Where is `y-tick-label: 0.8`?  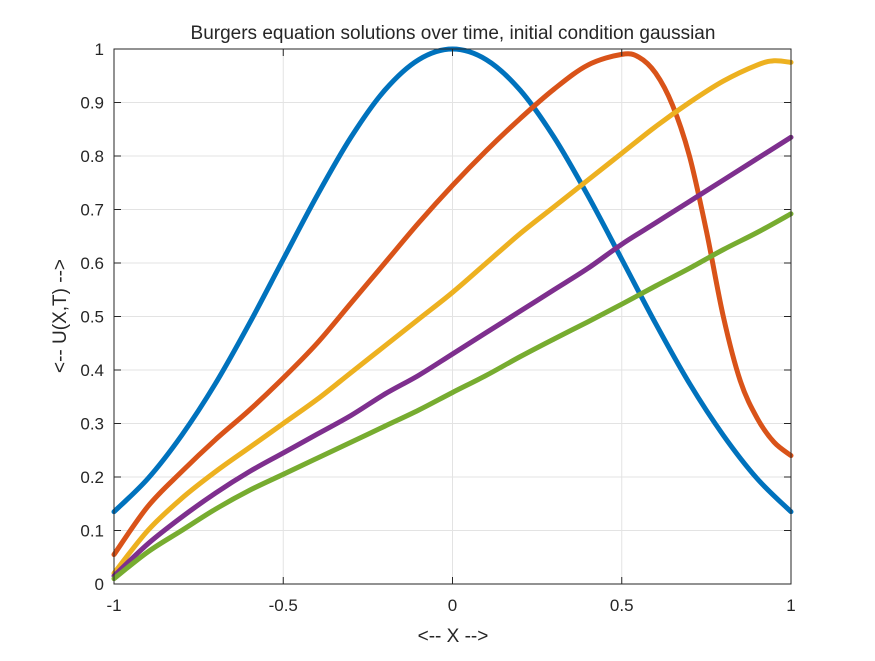 y-tick-label: 0.8 is located at coordinates (92, 156).